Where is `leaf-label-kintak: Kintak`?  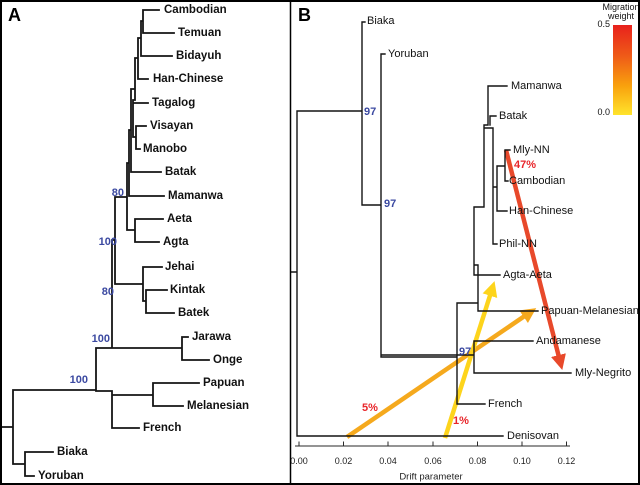 leaf-label-kintak: Kintak is located at coordinates (188, 290).